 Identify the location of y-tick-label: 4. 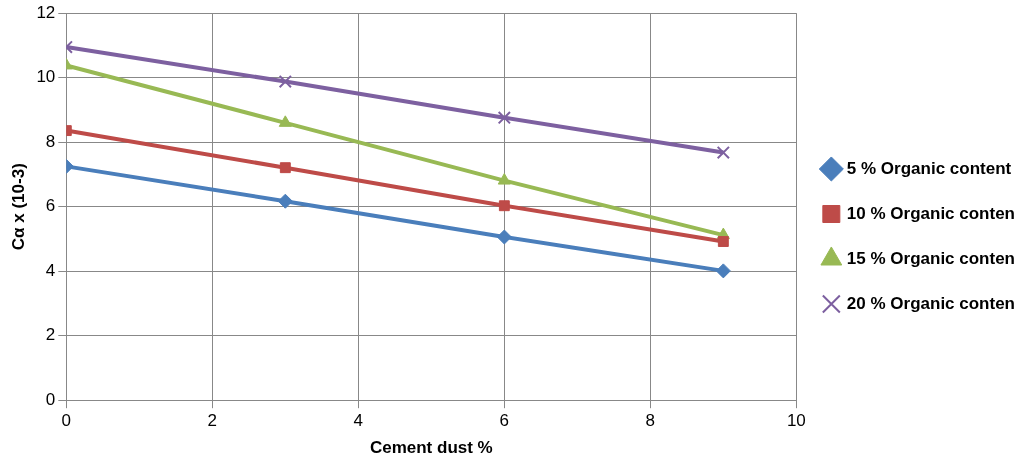
(50, 270).